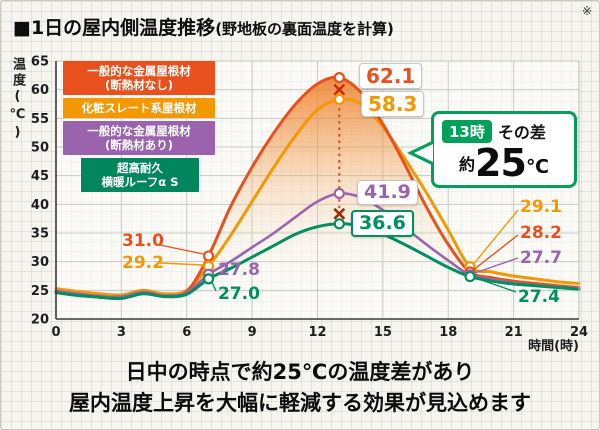 The image size is (600, 430). Describe the element at coordinates (139, 108) in the screenshot. I see `legend-item-1: 化粧スレート系屋根材` at that location.